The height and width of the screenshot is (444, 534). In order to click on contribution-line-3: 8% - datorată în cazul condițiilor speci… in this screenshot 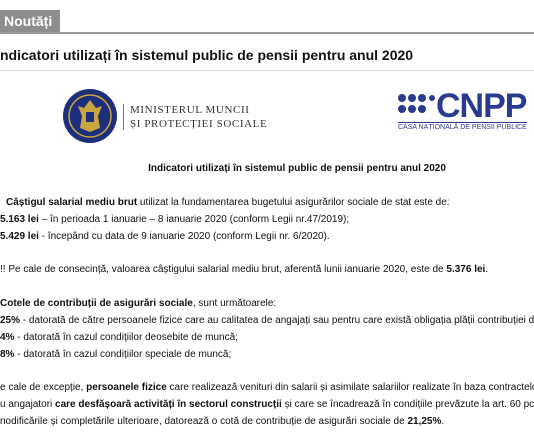, I will do `click(116, 354)`.